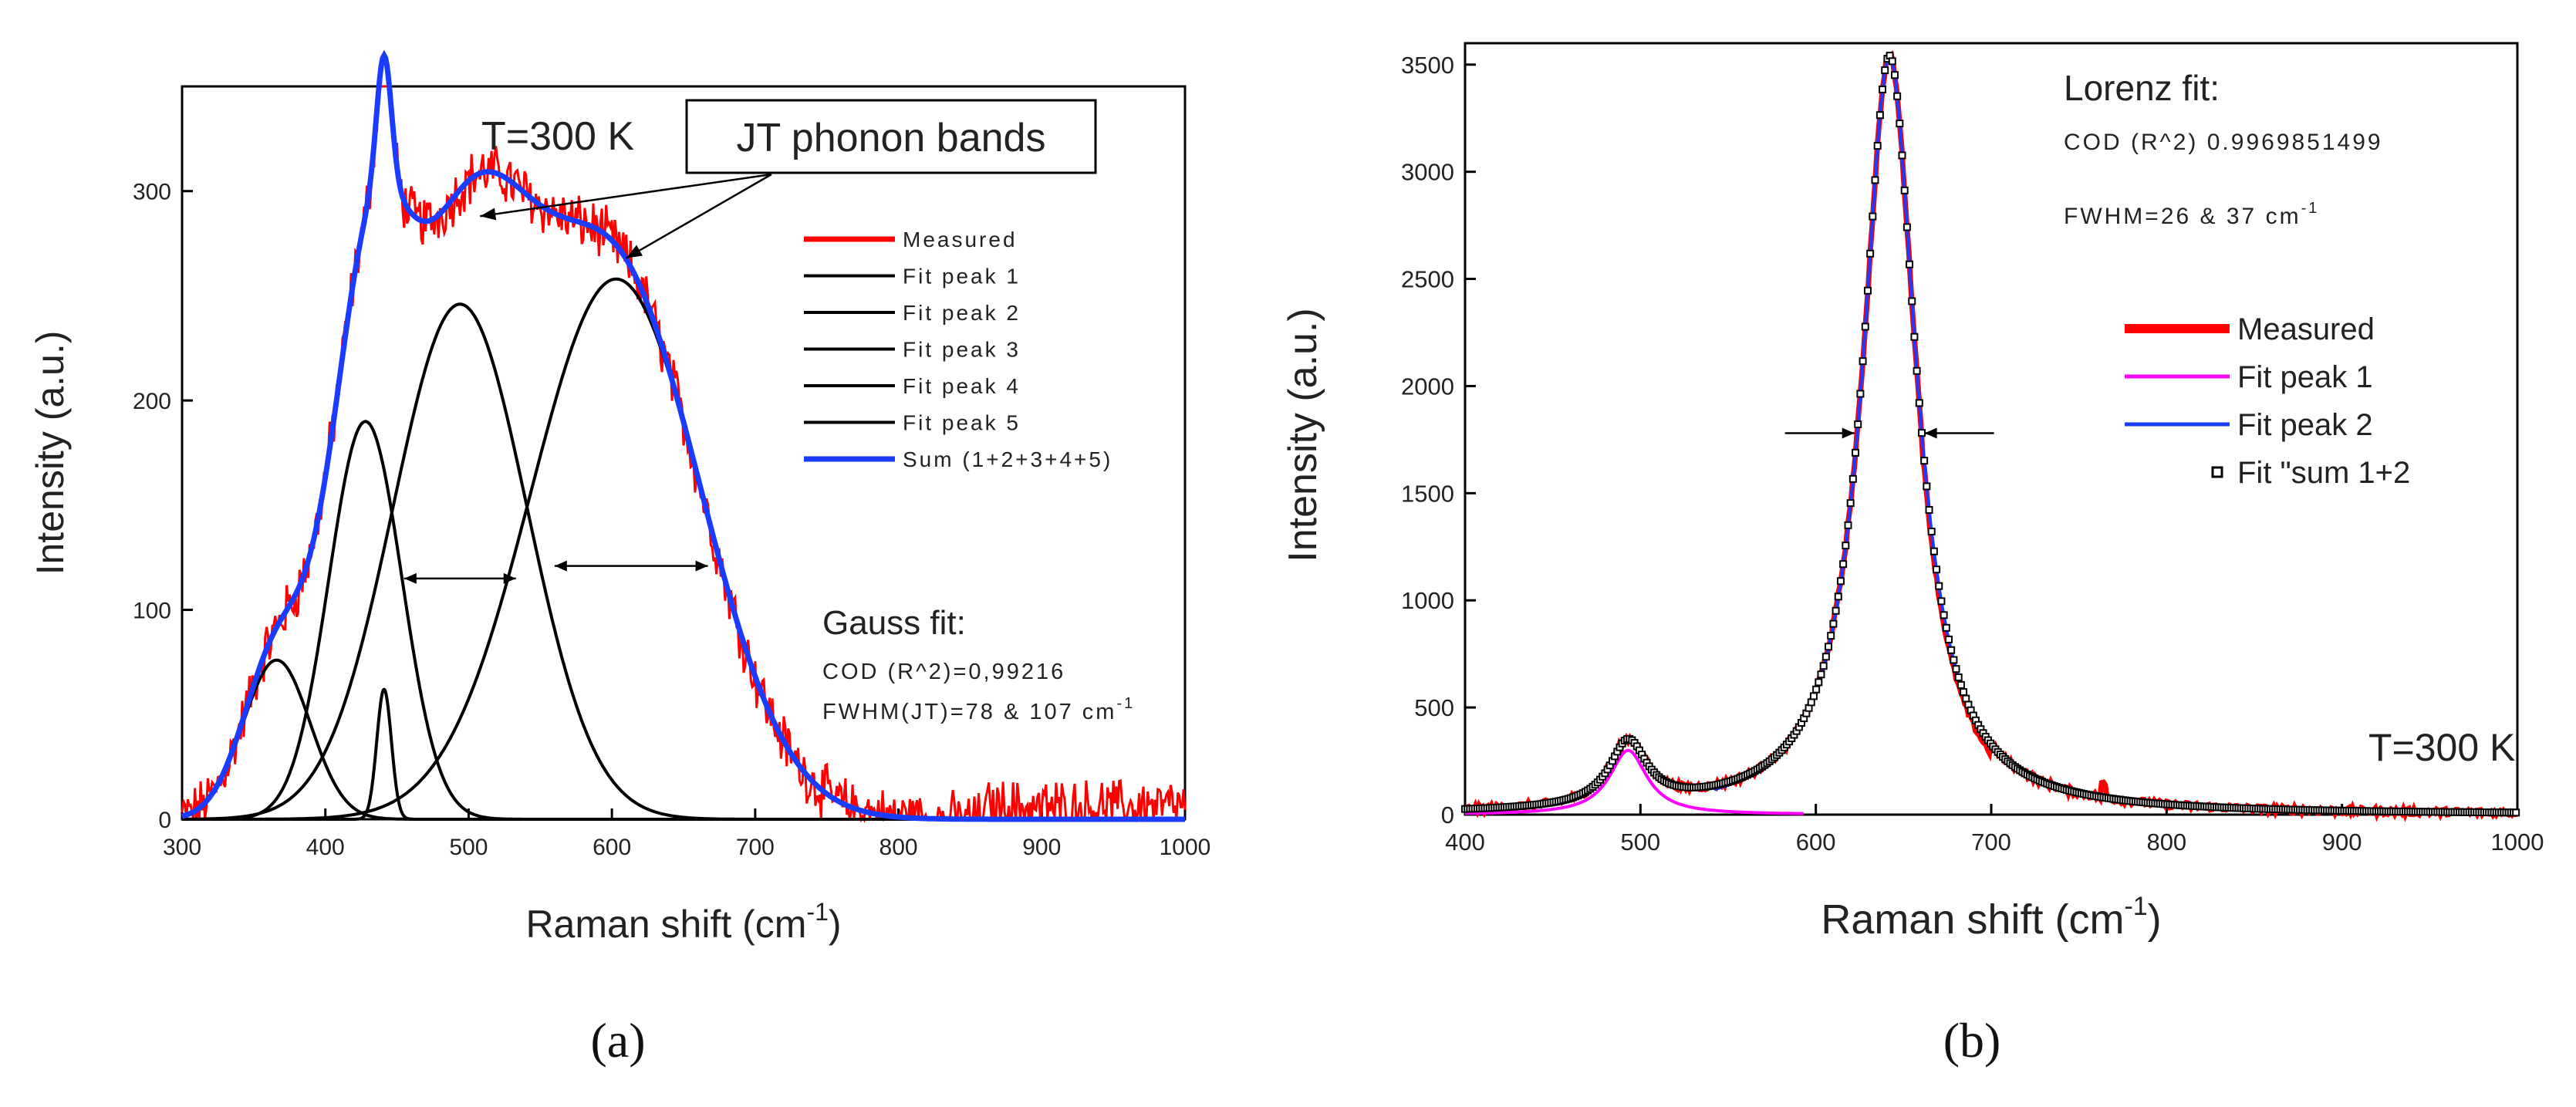 The height and width of the screenshot is (1107, 2576). I want to click on panel-a-x-tick-label: 800, so click(899, 847).